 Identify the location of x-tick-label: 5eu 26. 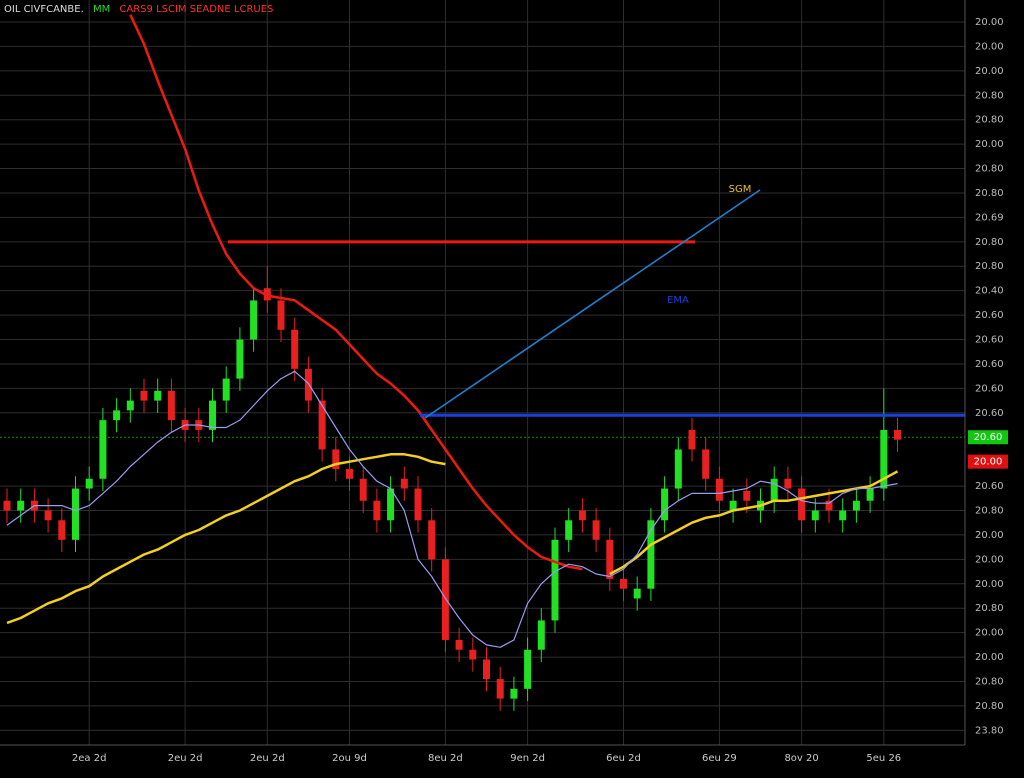
(883, 758).